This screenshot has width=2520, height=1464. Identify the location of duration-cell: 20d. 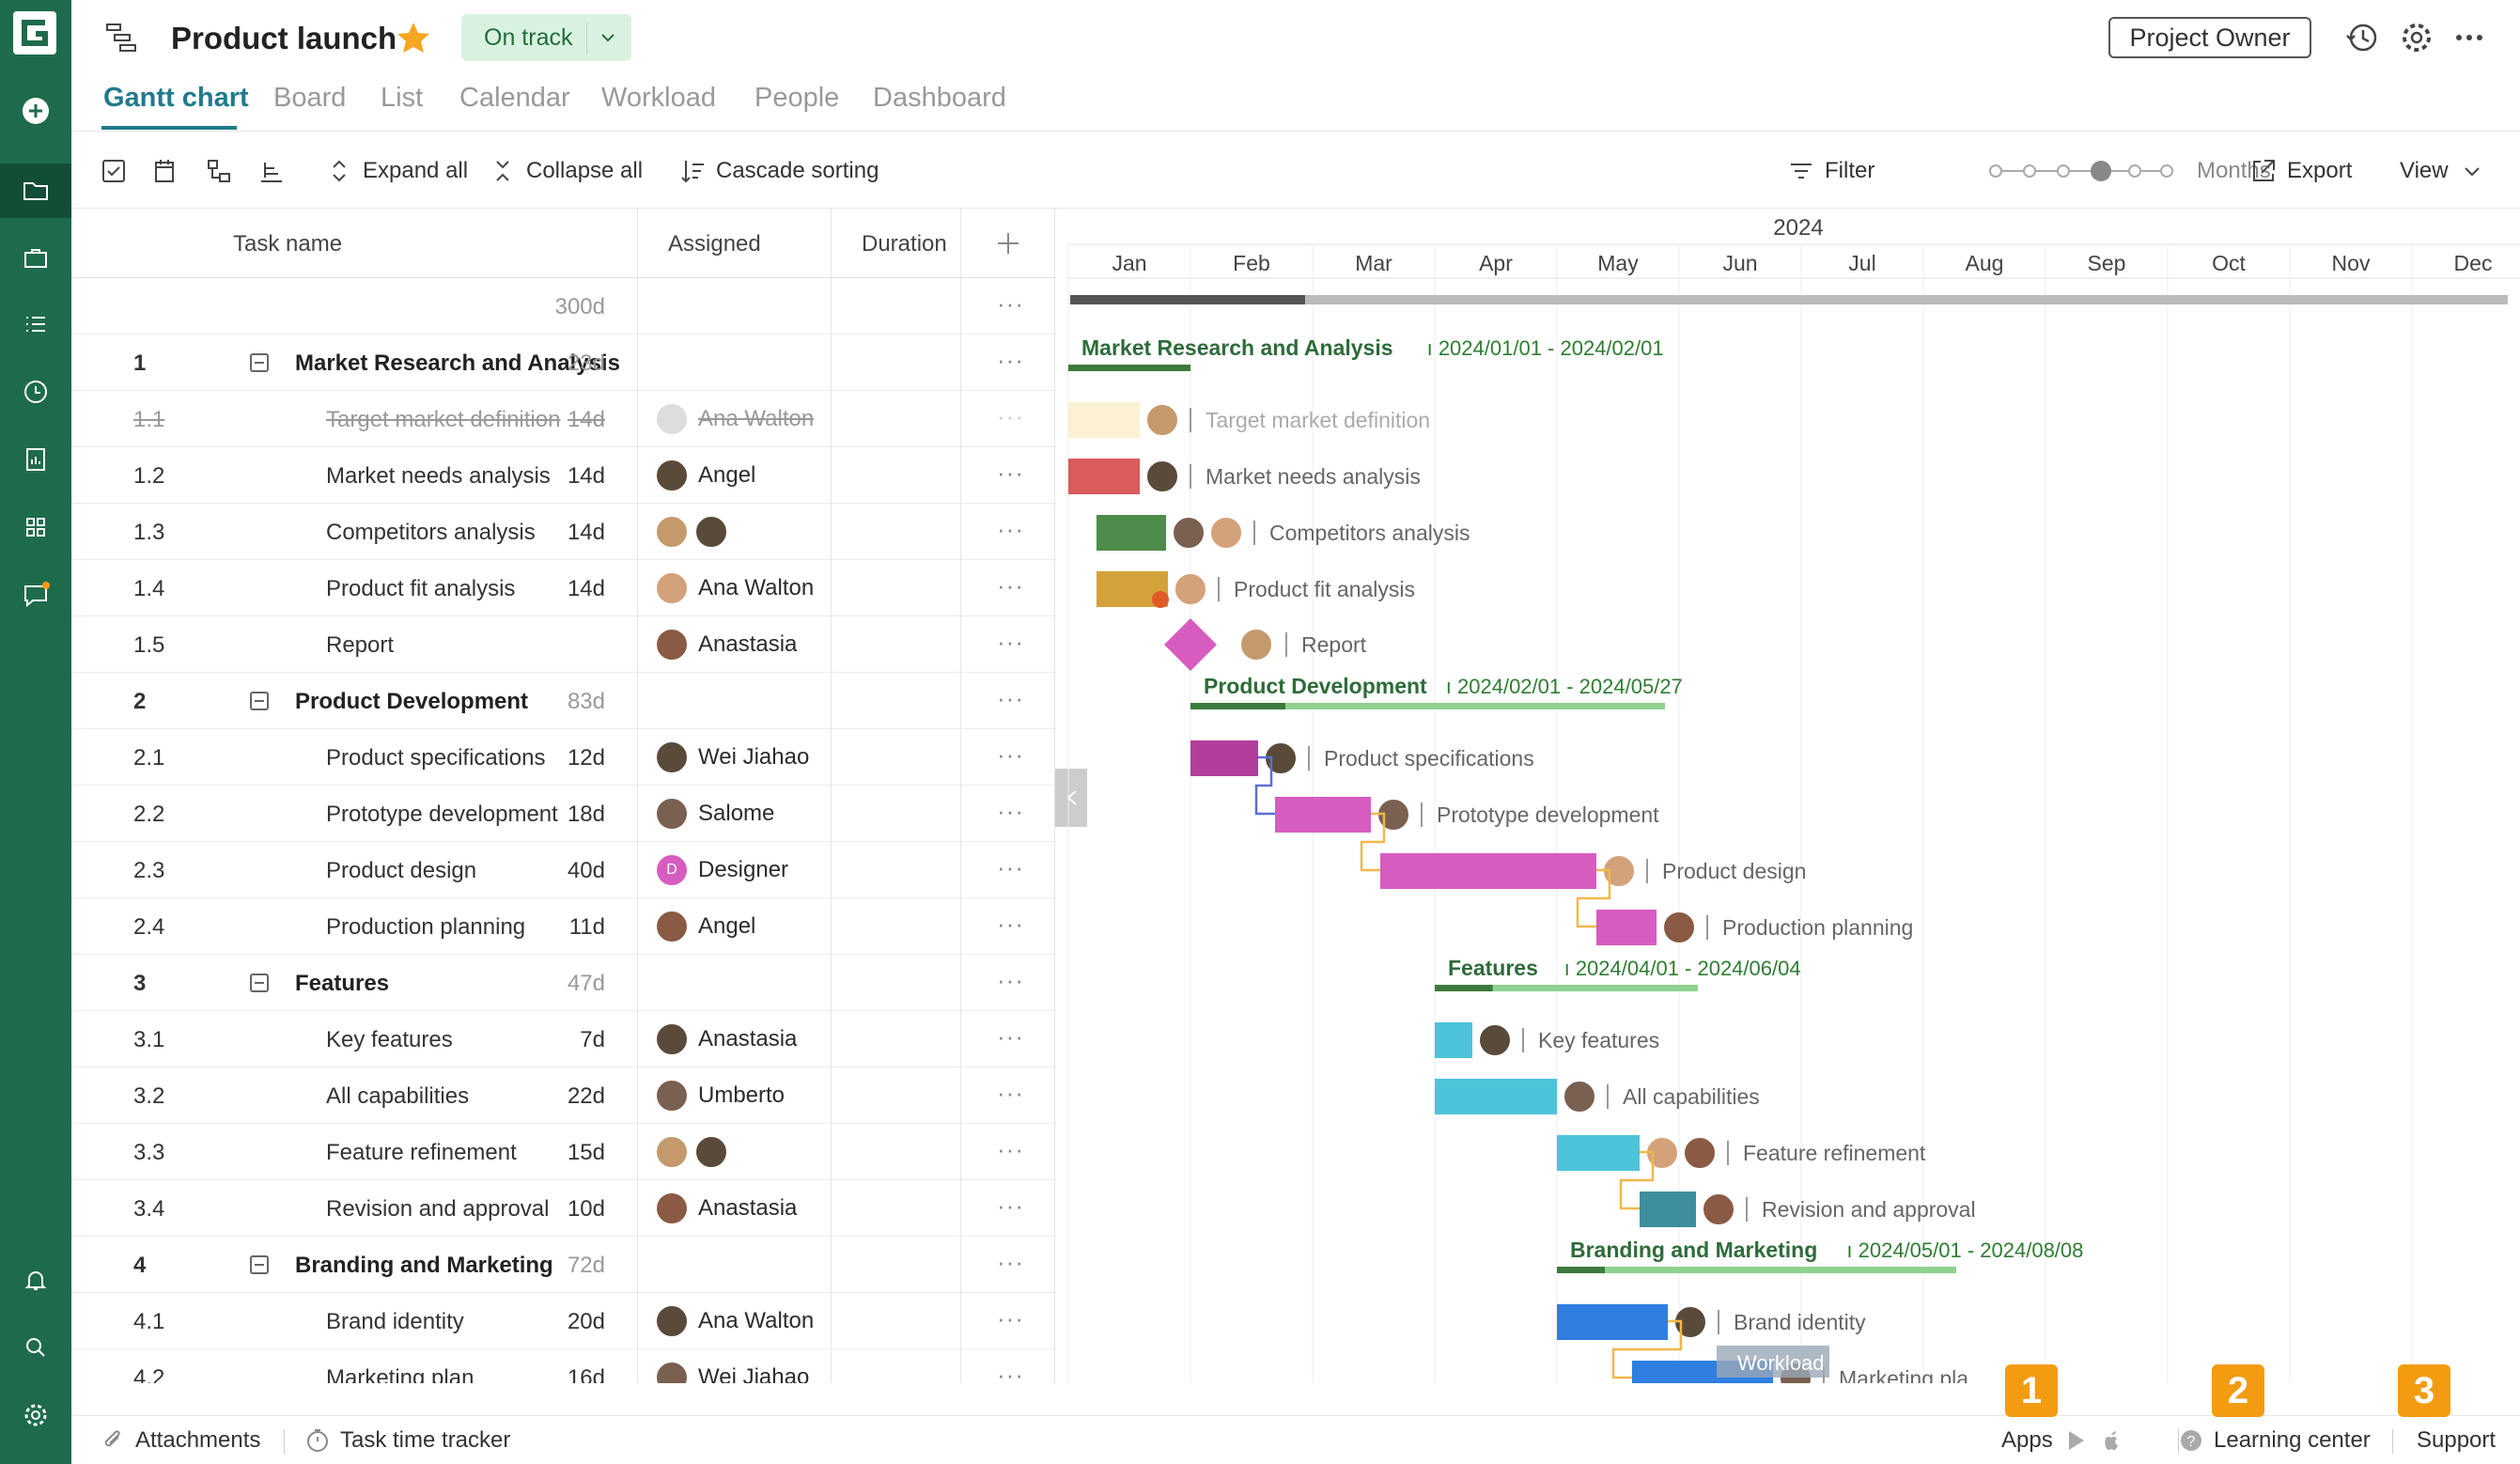
(586, 1322).